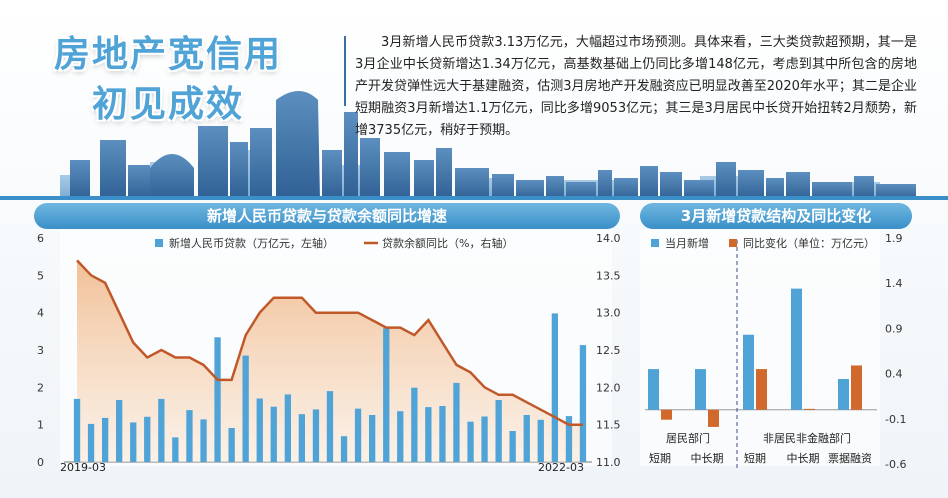 This screenshot has height=498, width=948. What do you see at coordinates (168, 80) in the screenshot?
I see `headline: 房地产宽信用 初见成效` at bounding box center [168, 80].